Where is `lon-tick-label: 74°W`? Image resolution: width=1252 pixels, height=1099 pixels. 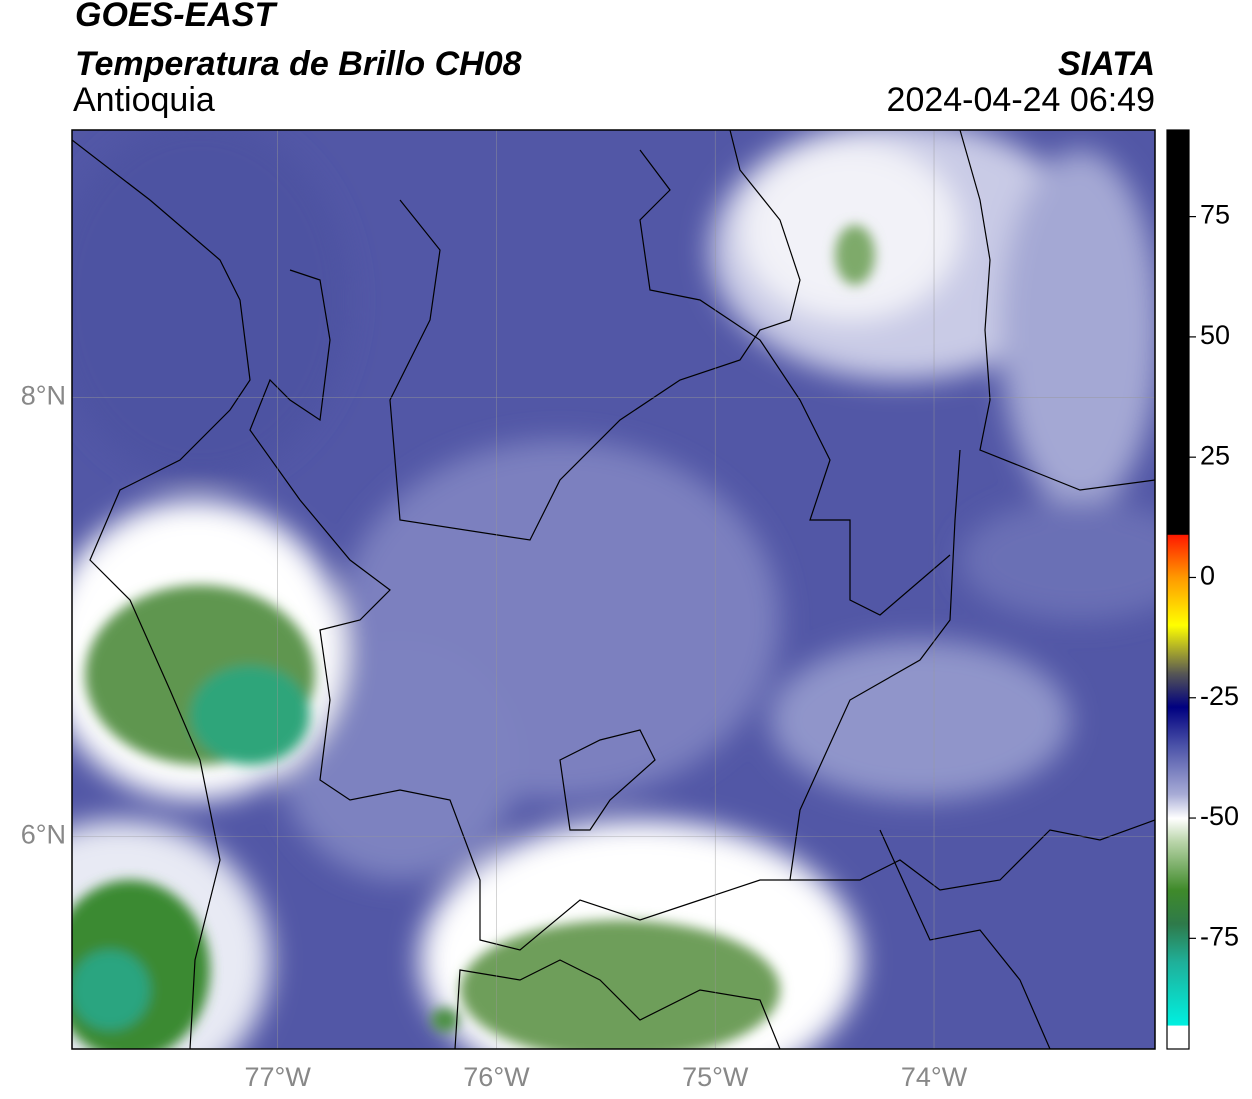 lon-tick-label: 74°W is located at coordinates (934, 1077).